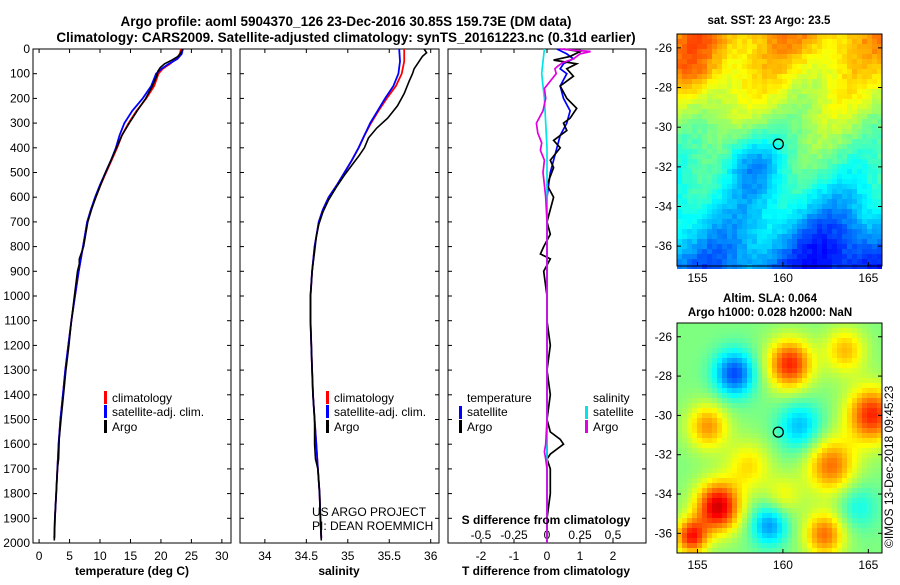 This screenshot has width=900, height=585. I want to click on map-x-tick-label: 155, so click(697, 278).